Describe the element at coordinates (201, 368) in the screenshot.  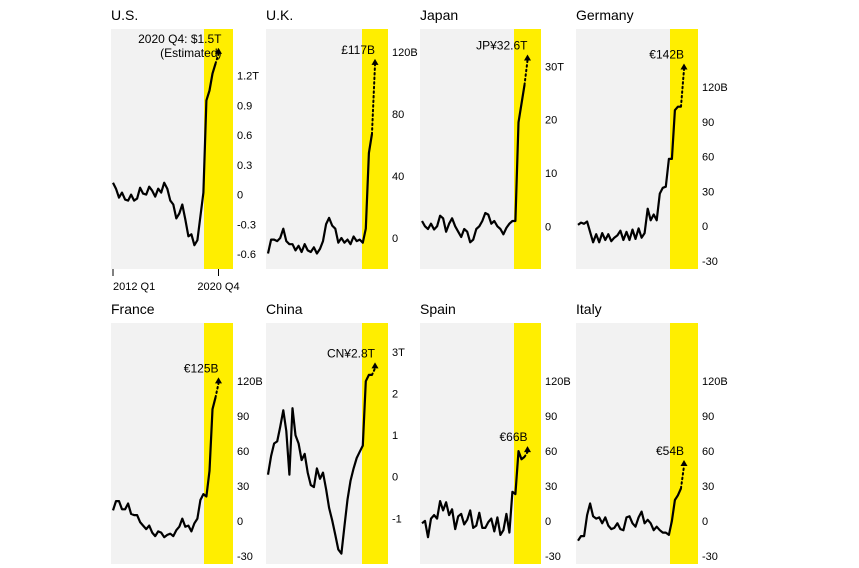
I see `estimate-label: €125B` at that location.